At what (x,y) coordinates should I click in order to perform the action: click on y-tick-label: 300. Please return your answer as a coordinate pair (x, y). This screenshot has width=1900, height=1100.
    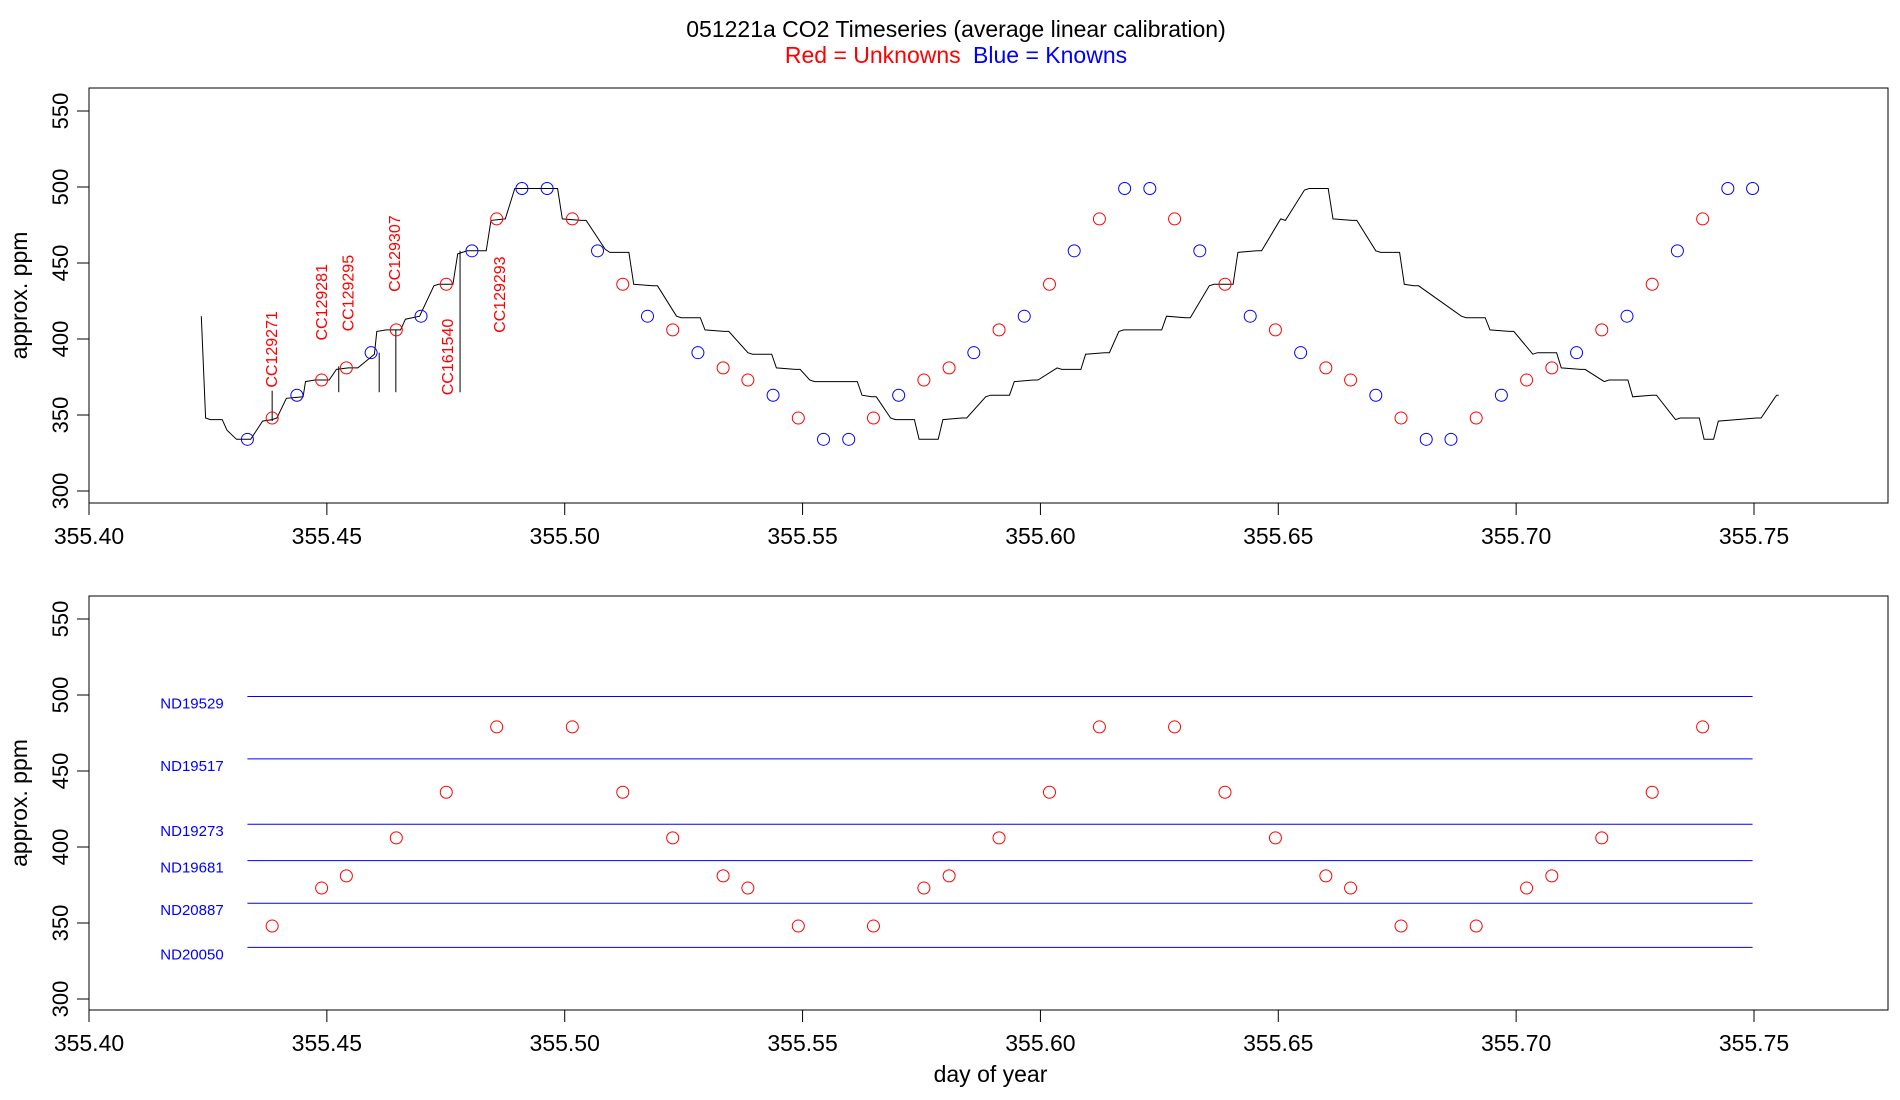
    Looking at the image, I should click on (60, 999).